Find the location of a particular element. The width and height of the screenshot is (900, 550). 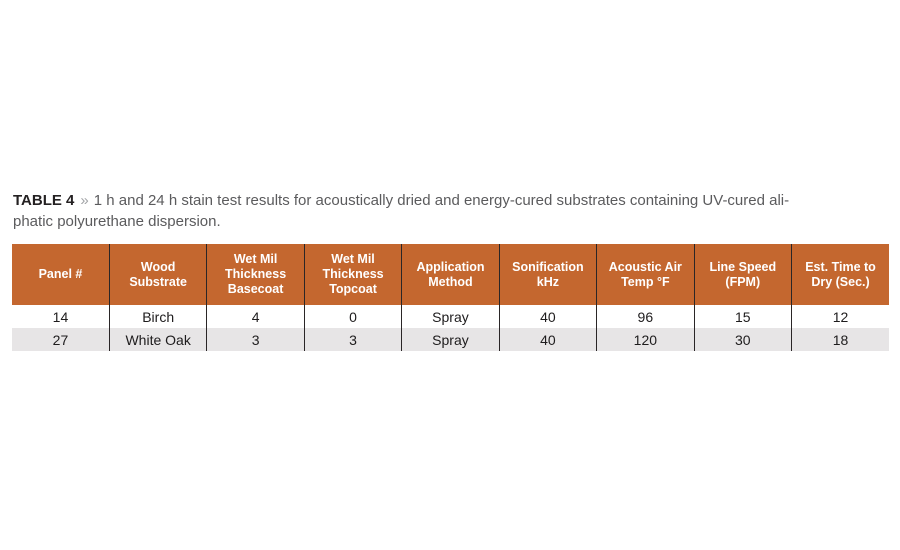

table-row: 27 White Oak 3 3 Spray 40 120 30 18 is located at coordinates (450, 339).